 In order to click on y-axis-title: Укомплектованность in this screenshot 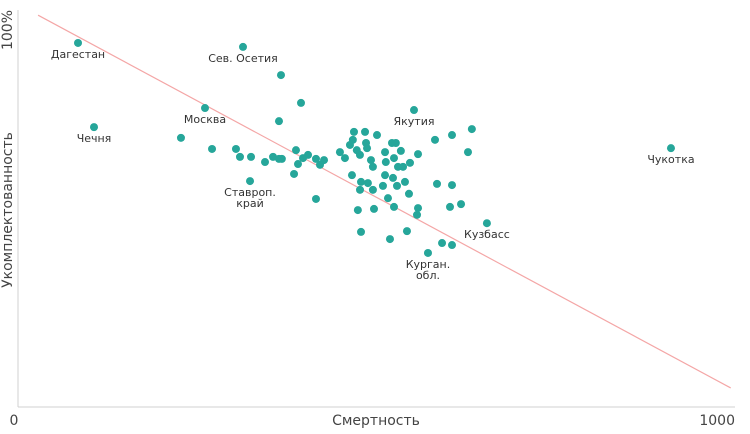, I will do `click(8, 210)`.